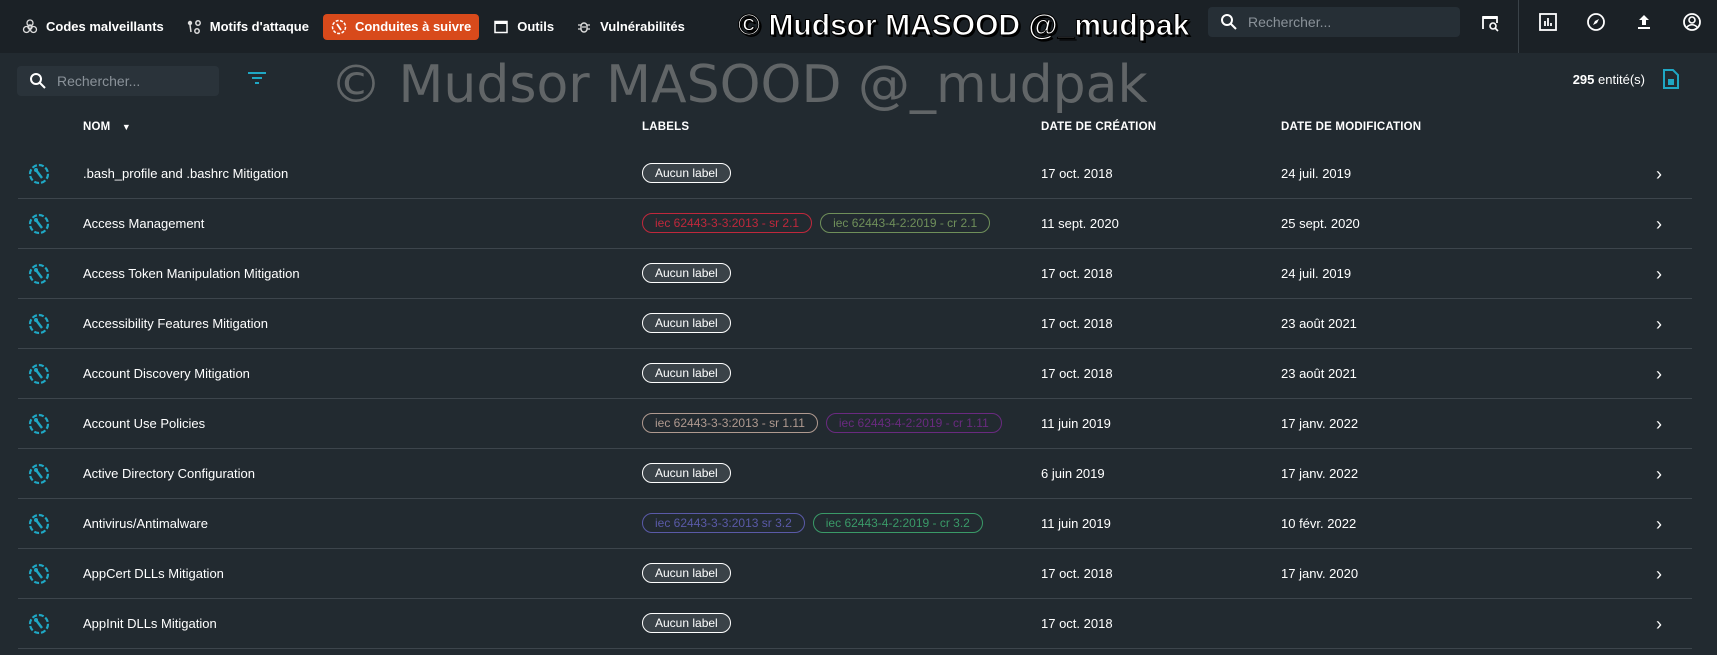 Image resolution: width=1717 pixels, height=655 pixels. I want to click on row-name: Accessibility Features Mitigation, so click(175, 323).